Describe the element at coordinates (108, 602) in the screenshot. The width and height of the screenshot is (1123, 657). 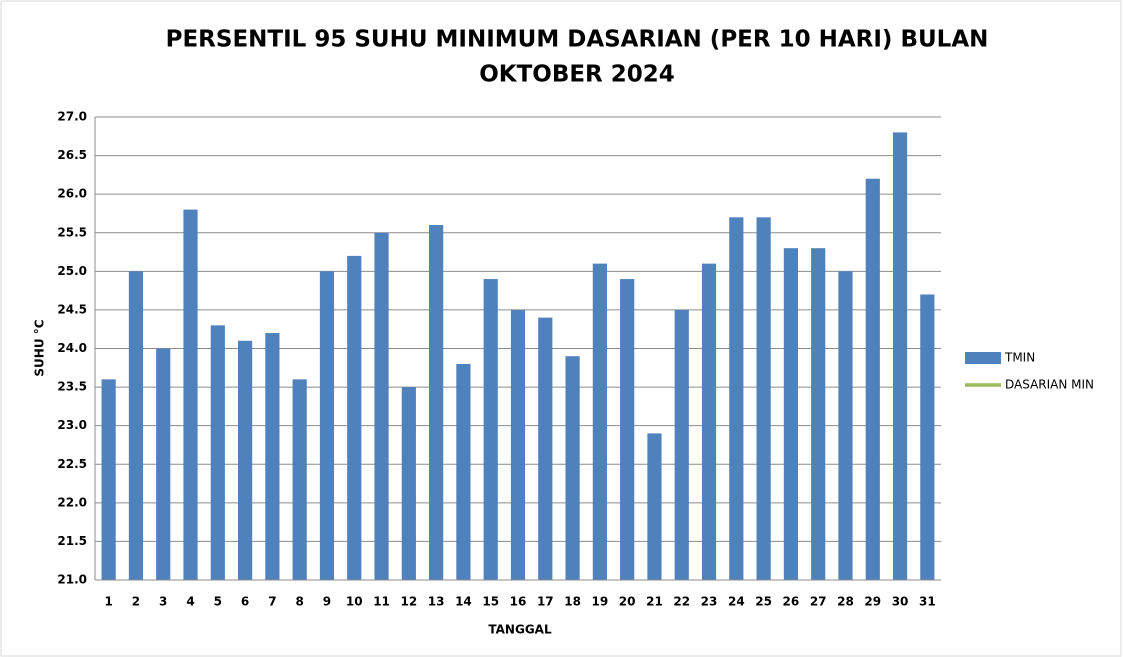
I see `x-tick-label: 1` at that location.